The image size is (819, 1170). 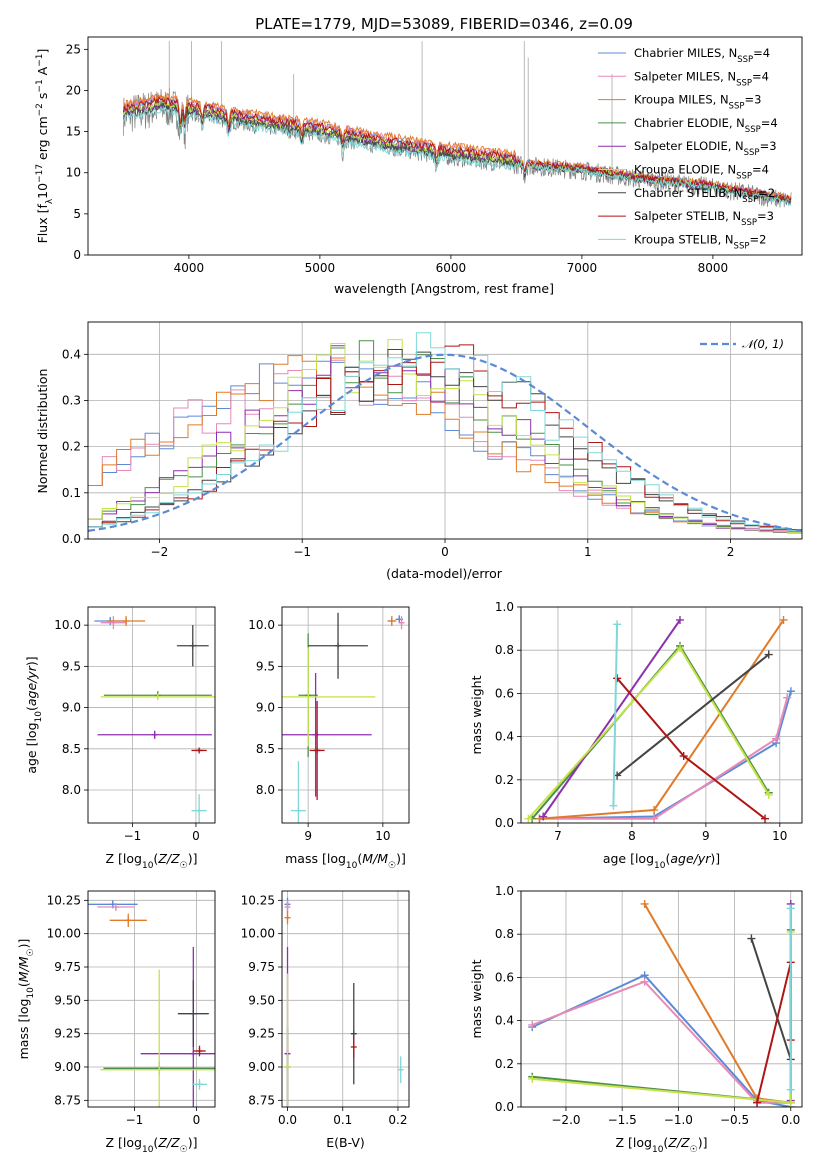 What do you see at coordinates (678, 1120) in the screenshot?
I see `x-tick-label: −1.0` at bounding box center [678, 1120].